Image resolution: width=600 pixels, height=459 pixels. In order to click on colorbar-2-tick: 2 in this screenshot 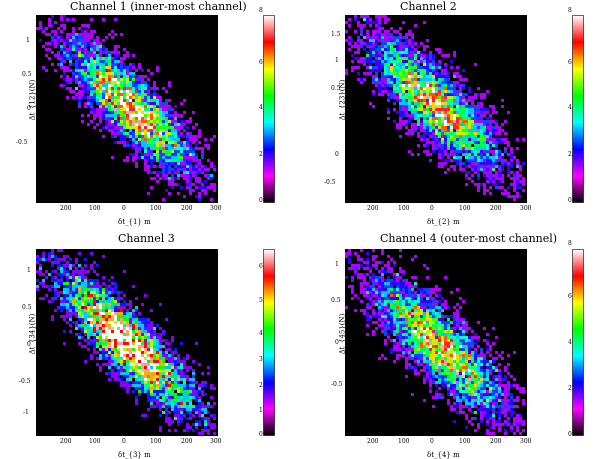, I will do `click(570, 154)`.